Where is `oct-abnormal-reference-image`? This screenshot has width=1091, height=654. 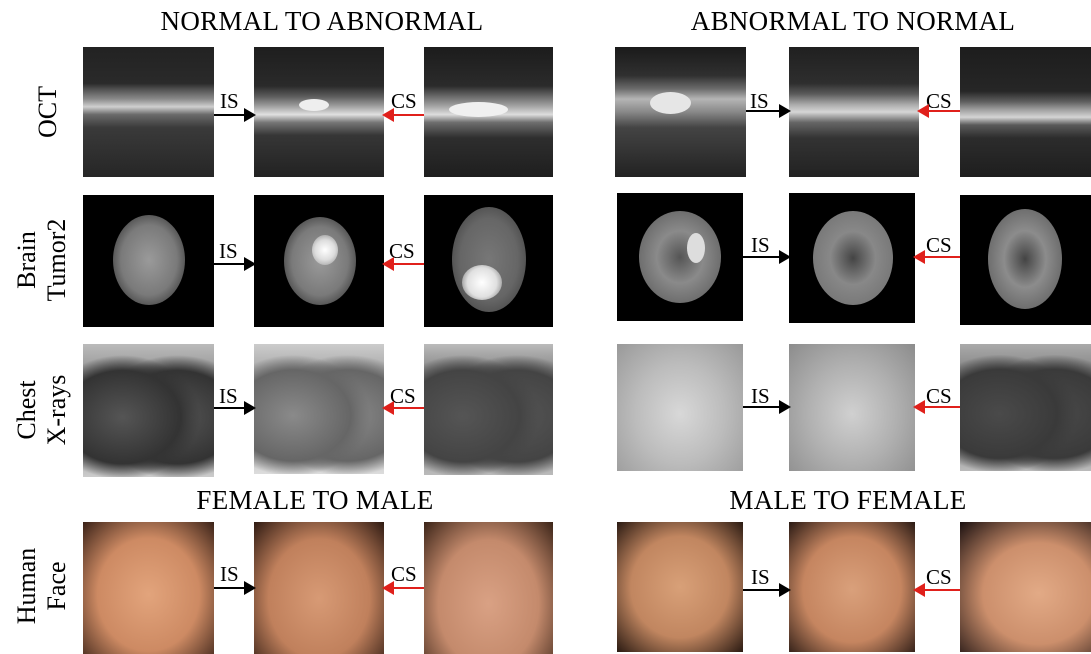
oct-abnormal-reference-image is located at coordinates (488, 112).